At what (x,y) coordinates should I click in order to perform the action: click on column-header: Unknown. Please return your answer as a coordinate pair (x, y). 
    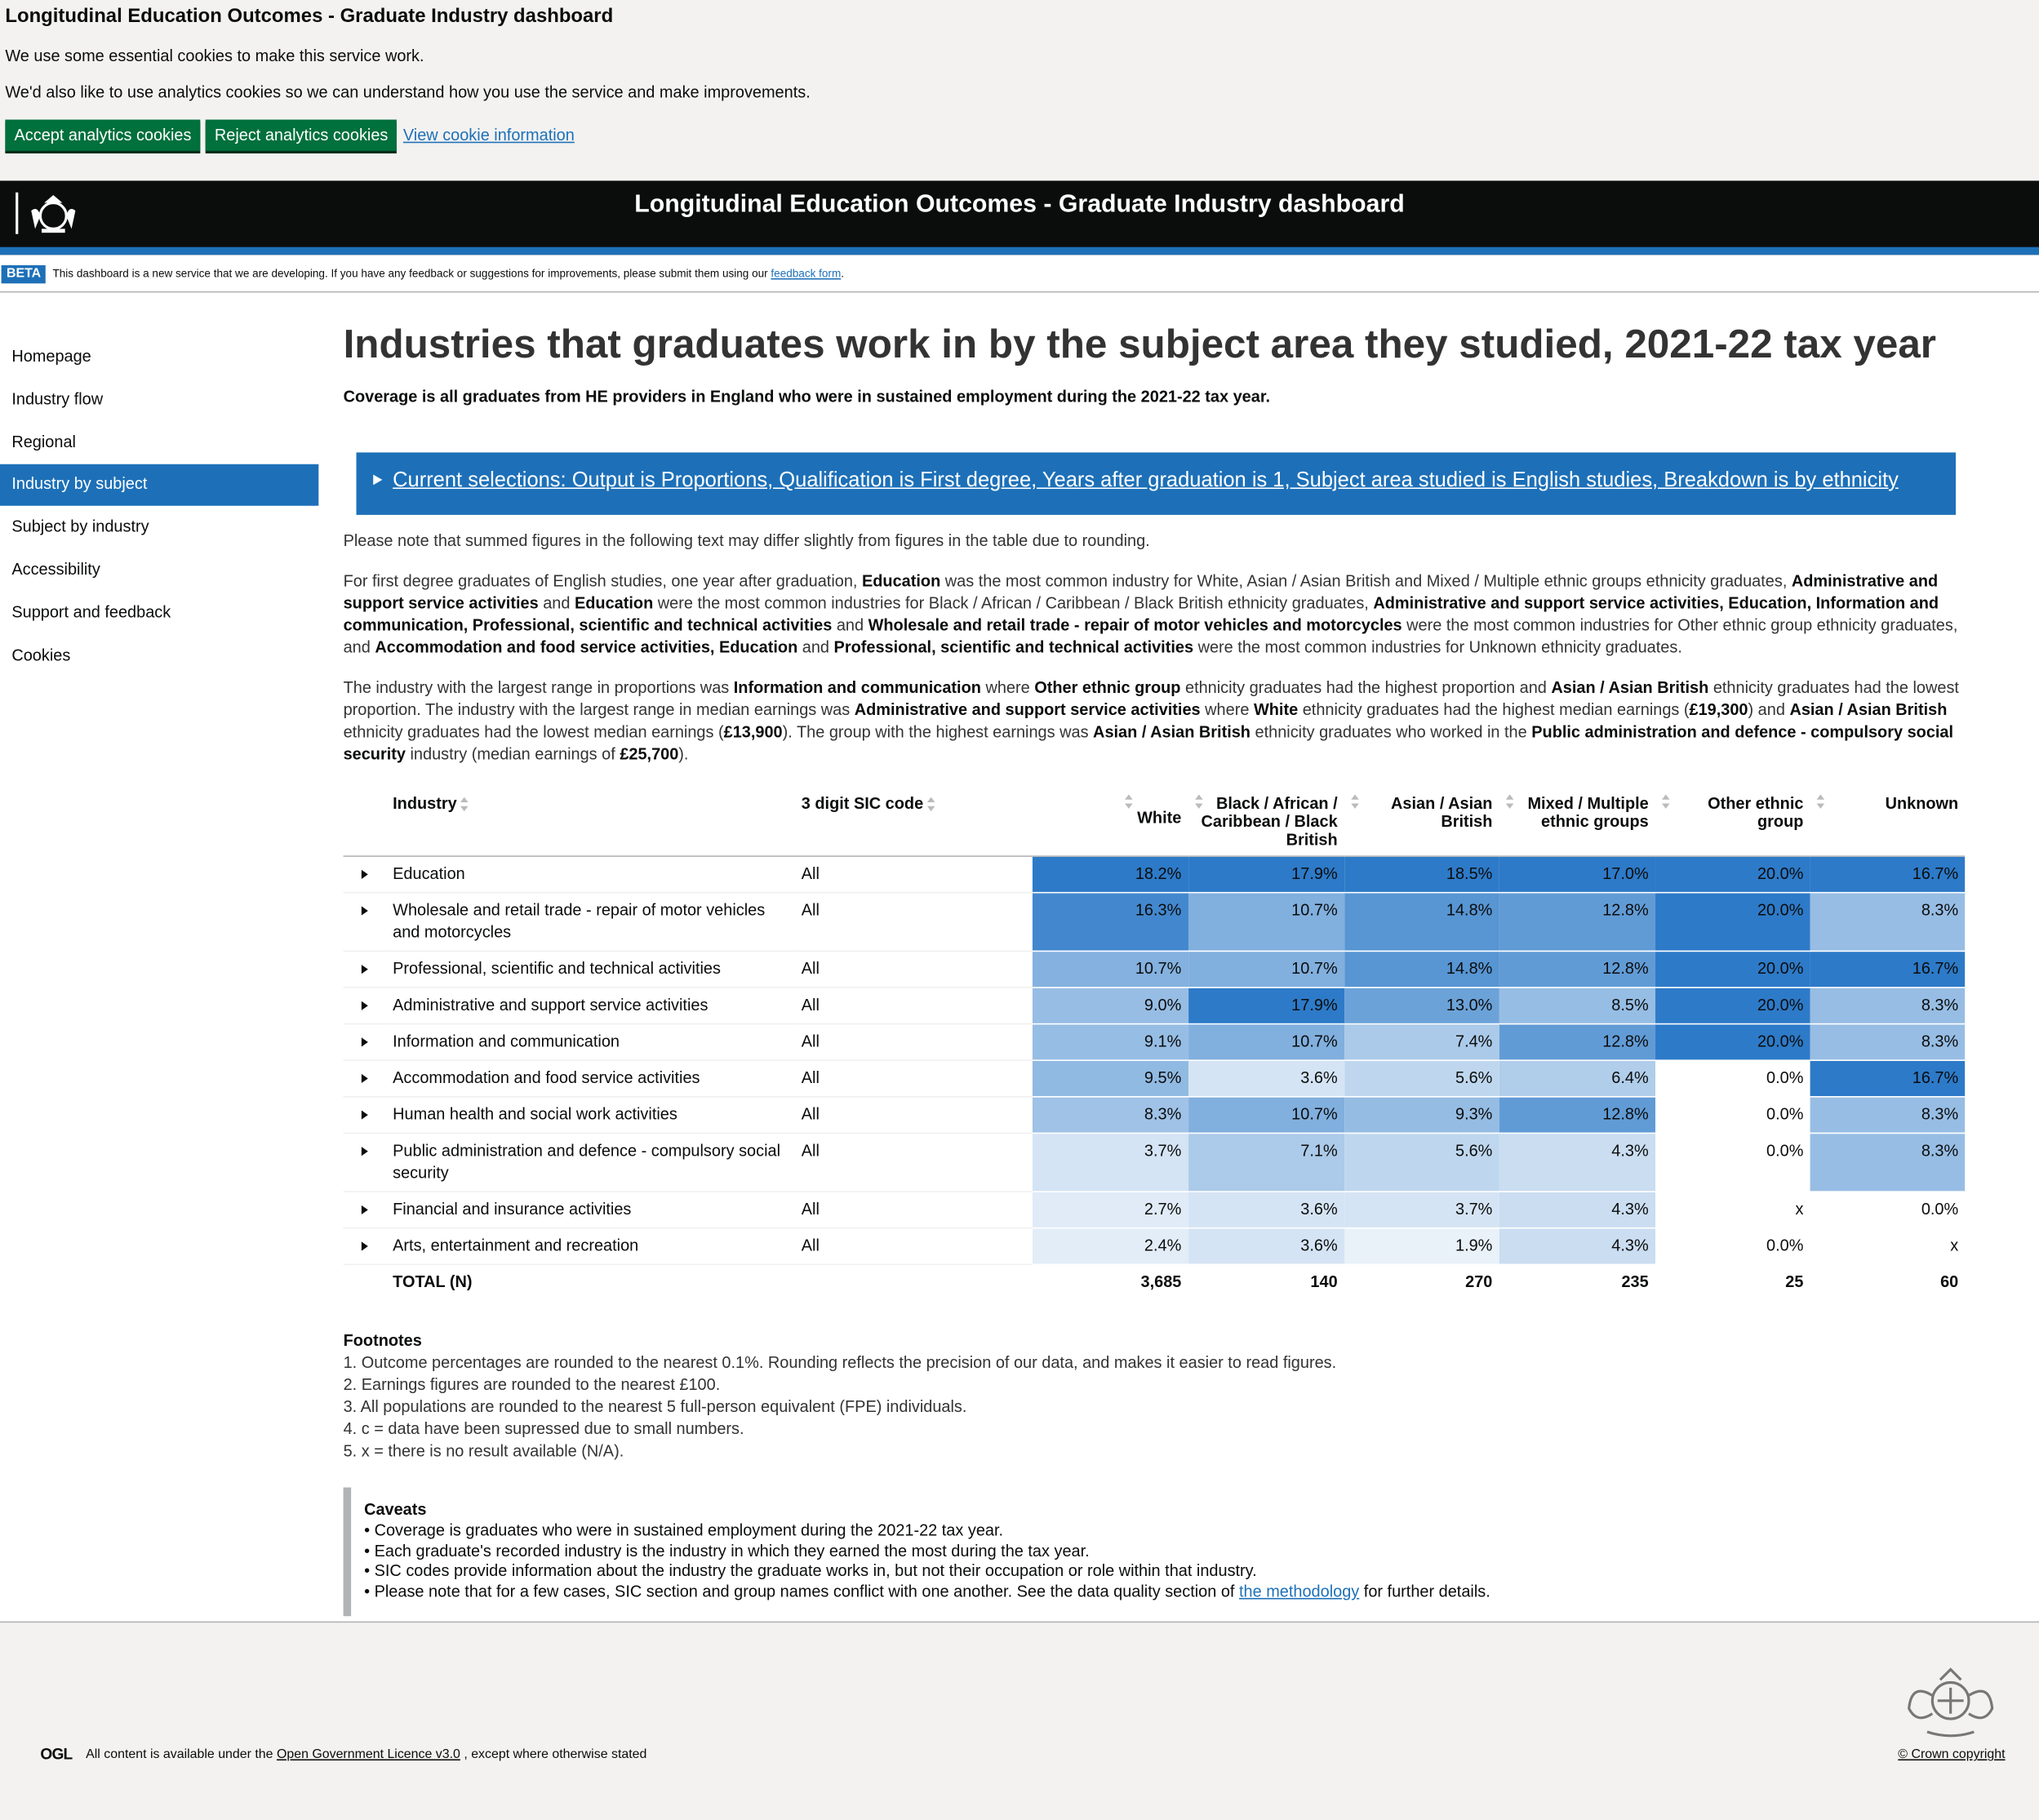
    Looking at the image, I should click on (1888, 823).